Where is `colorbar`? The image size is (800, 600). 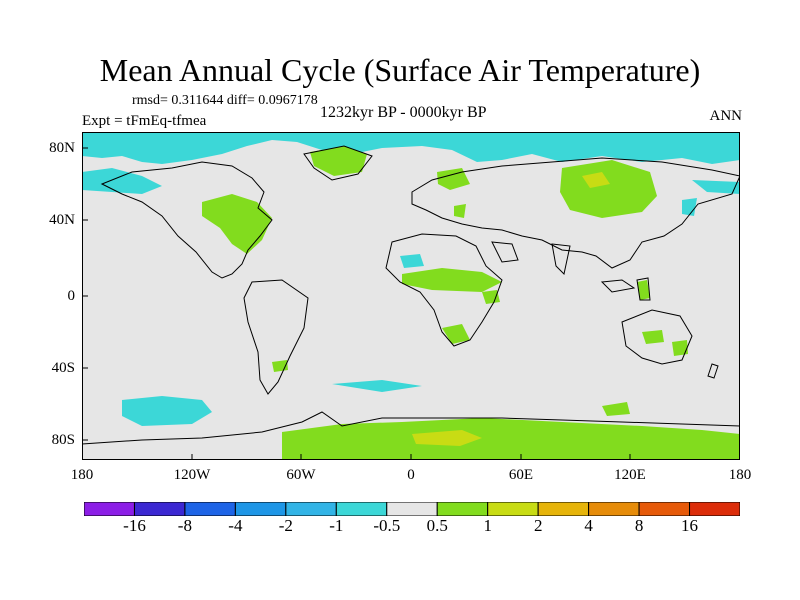 colorbar is located at coordinates (412, 509).